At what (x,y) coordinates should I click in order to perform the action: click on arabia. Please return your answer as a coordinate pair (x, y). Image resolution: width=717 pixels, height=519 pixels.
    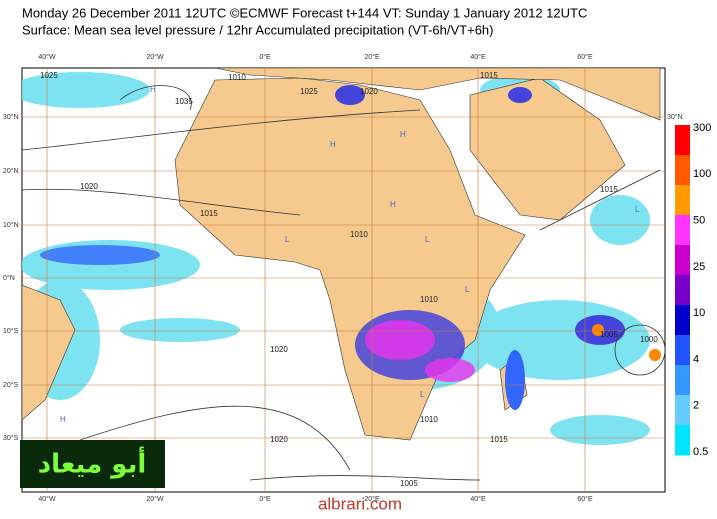
    Looking at the image, I should click on (547, 149).